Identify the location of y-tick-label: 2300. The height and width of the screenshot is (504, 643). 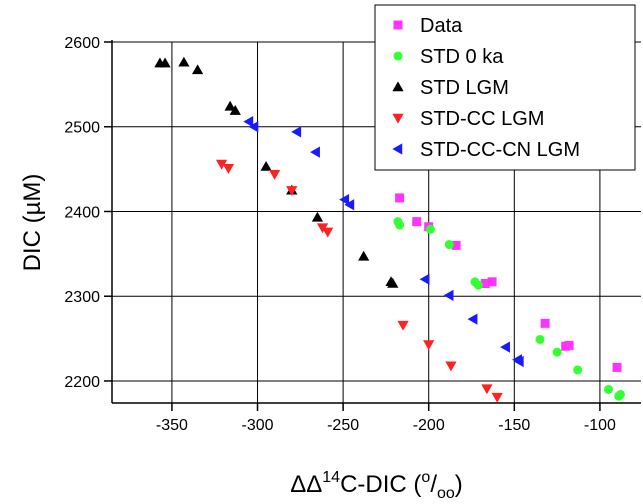
(82, 297).